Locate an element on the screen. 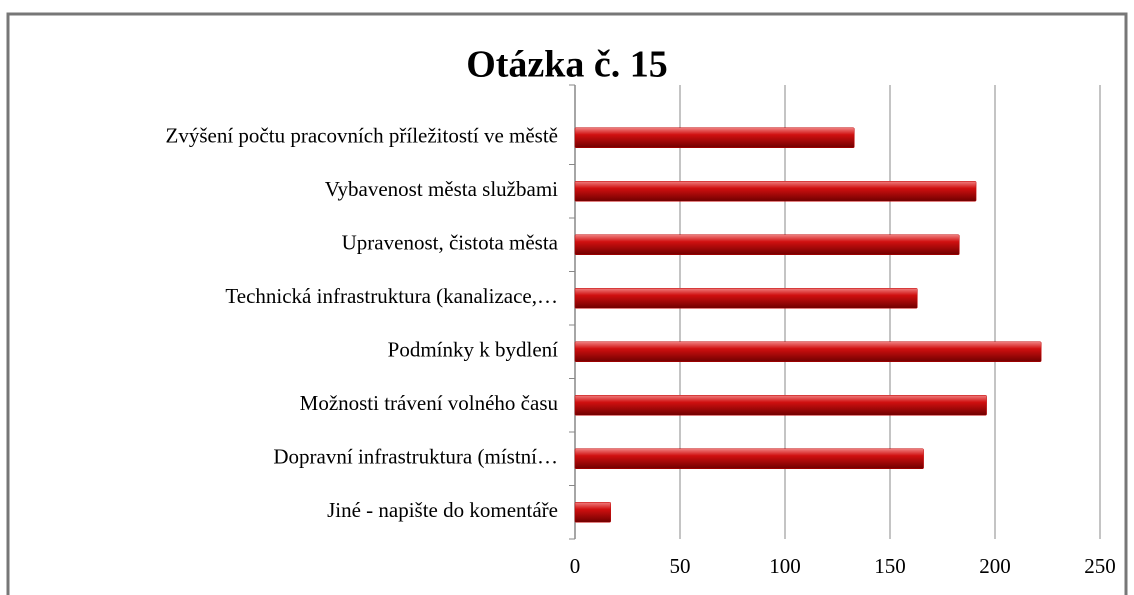 The width and height of the screenshot is (1134, 595). x-tick-label: 100 is located at coordinates (785, 566).